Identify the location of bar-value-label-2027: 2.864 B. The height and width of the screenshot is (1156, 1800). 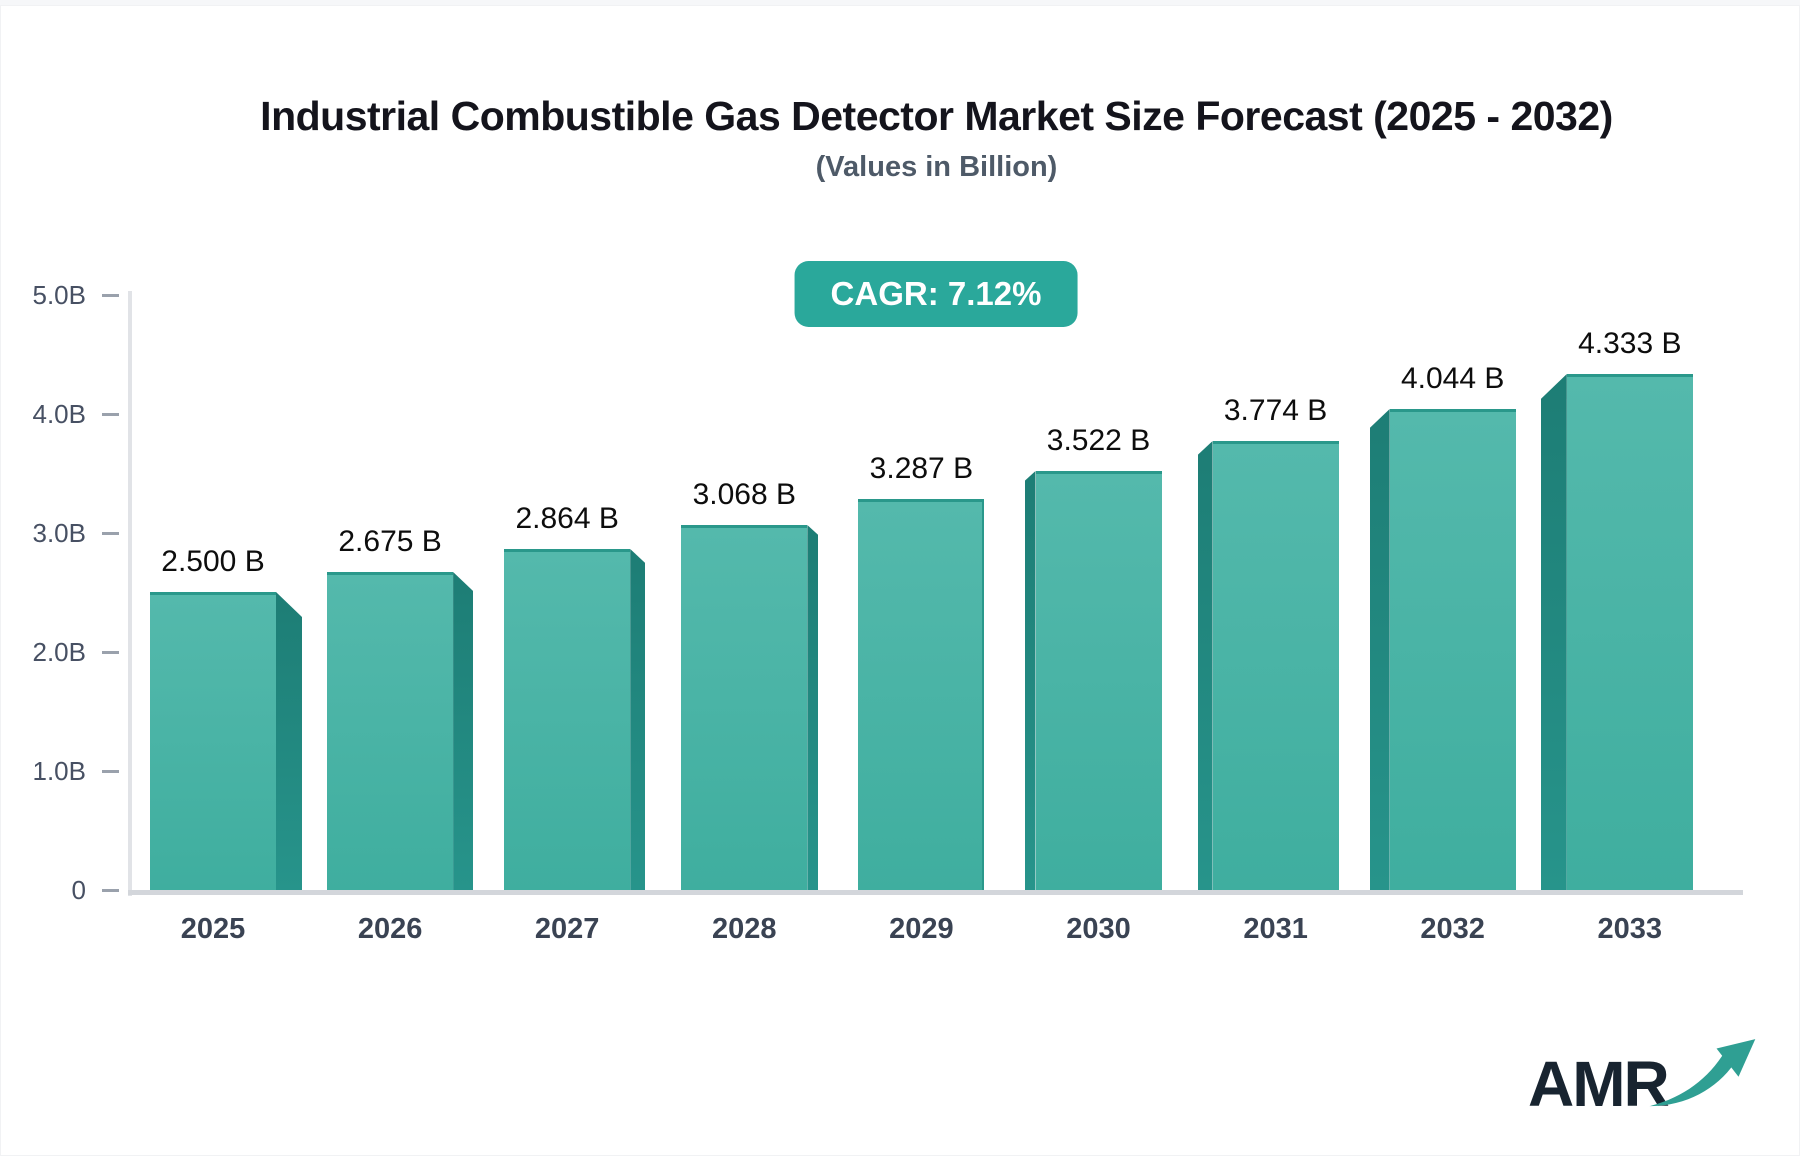
(567, 518).